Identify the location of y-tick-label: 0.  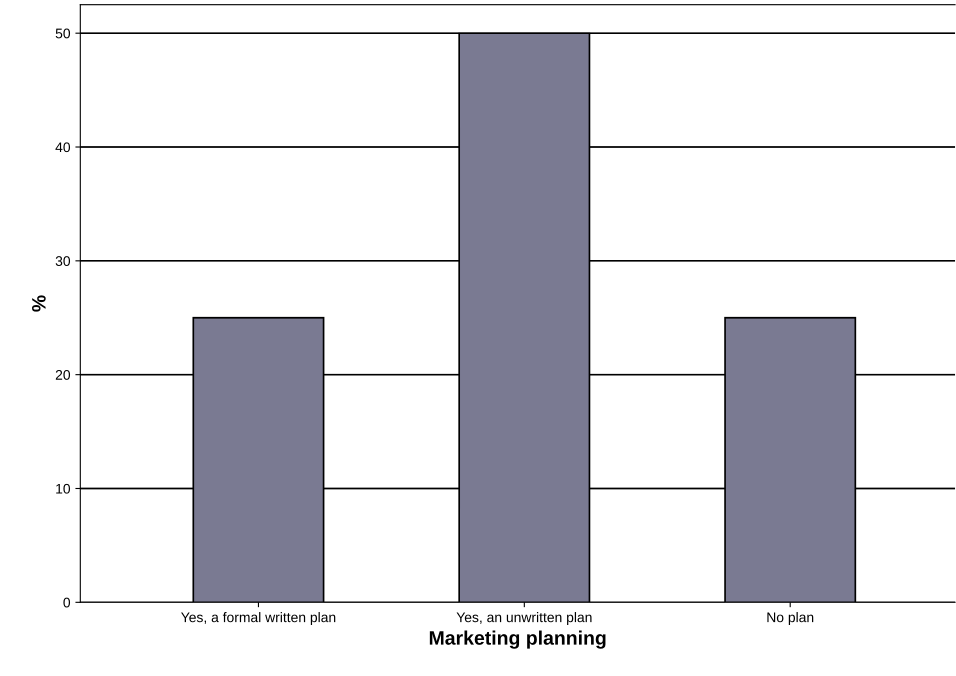
(66, 603).